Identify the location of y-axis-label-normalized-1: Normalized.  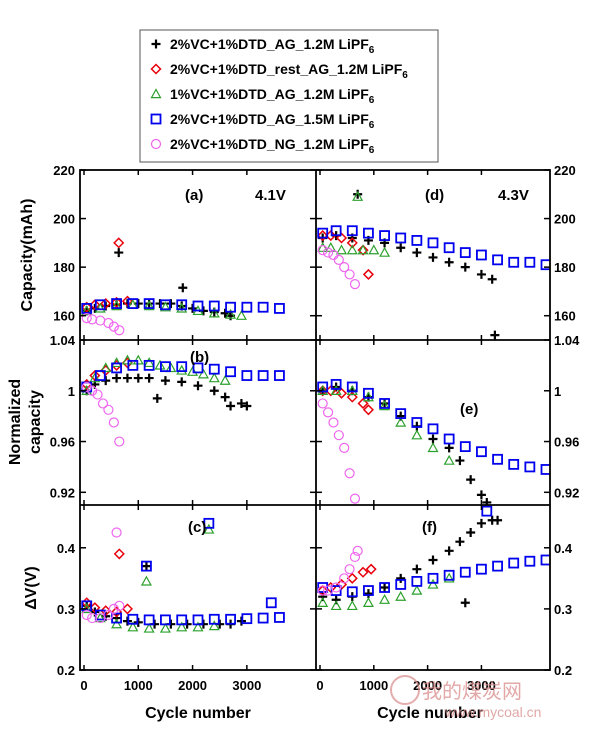
(15, 422).